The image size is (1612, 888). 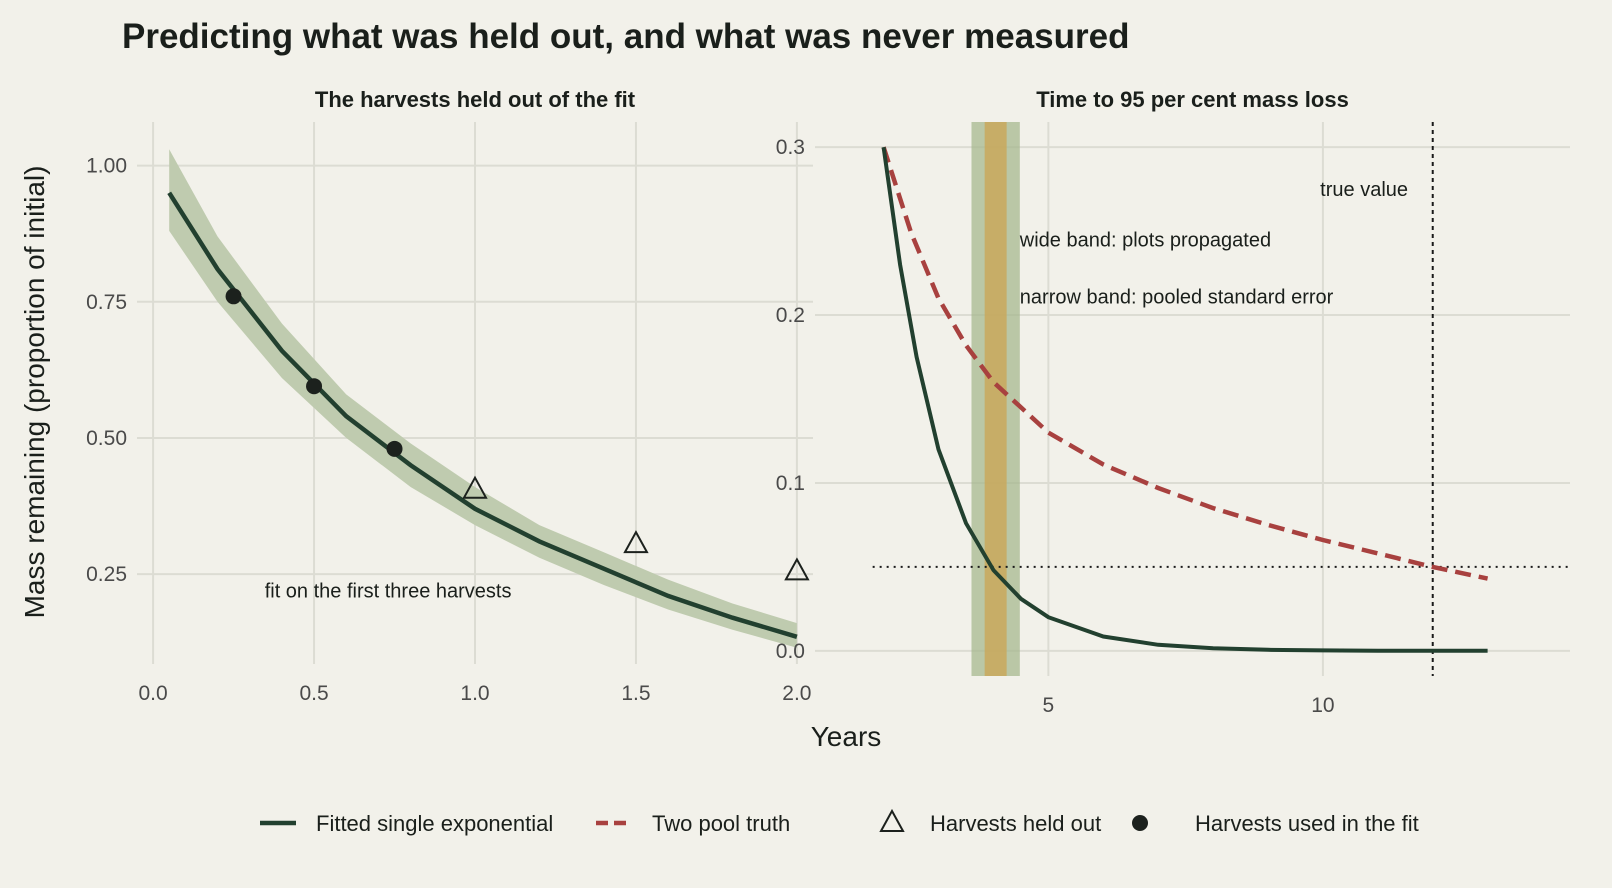 I want to click on annotation-text: fit on the first three harvests, so click(x=388, y=591).